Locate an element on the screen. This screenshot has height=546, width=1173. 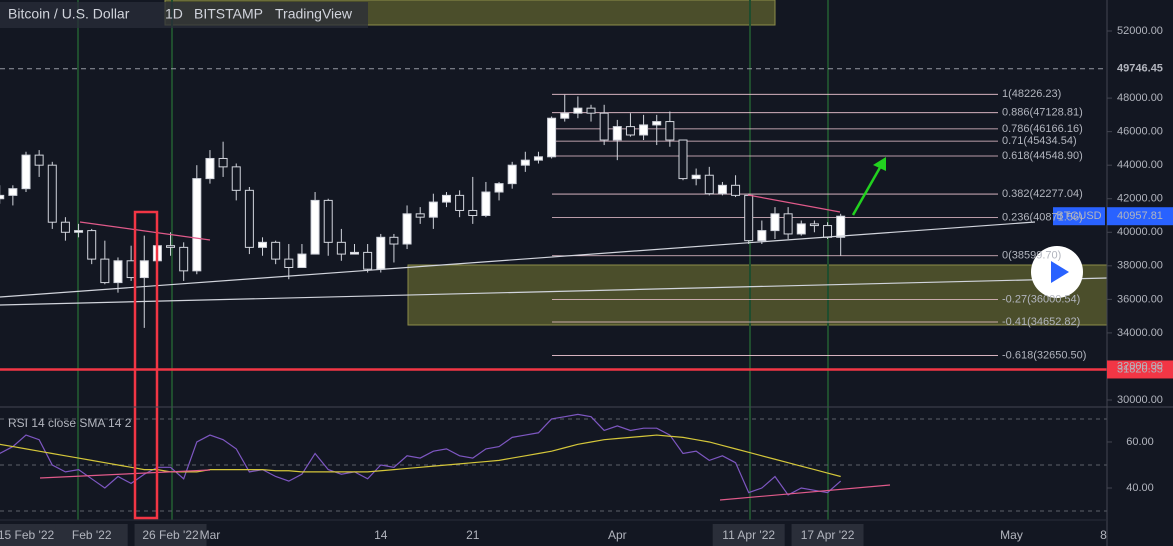
highlight-box is located at coordinates (146, 365).